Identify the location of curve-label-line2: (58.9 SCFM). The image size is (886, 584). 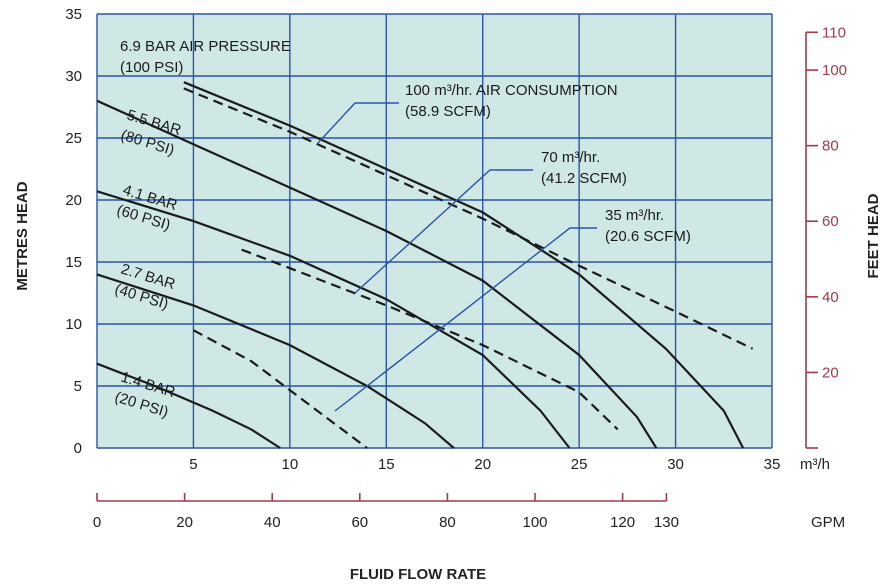
(448, 111).